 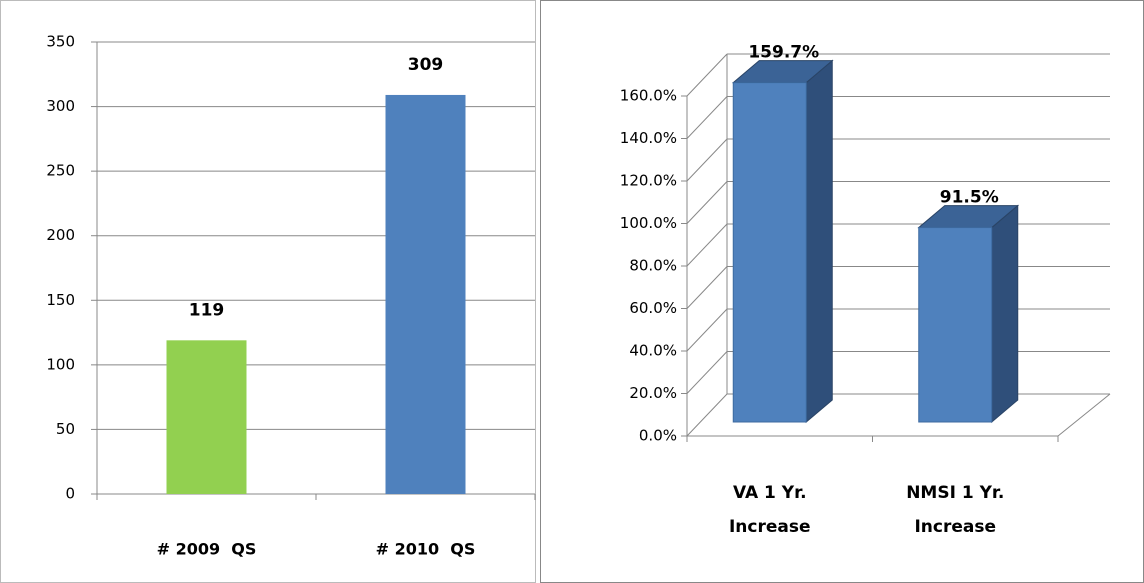 What do you see at coordinates (207, 310) in the screenshot?
I see `data-label: 119` at bounding box center [207, 310].